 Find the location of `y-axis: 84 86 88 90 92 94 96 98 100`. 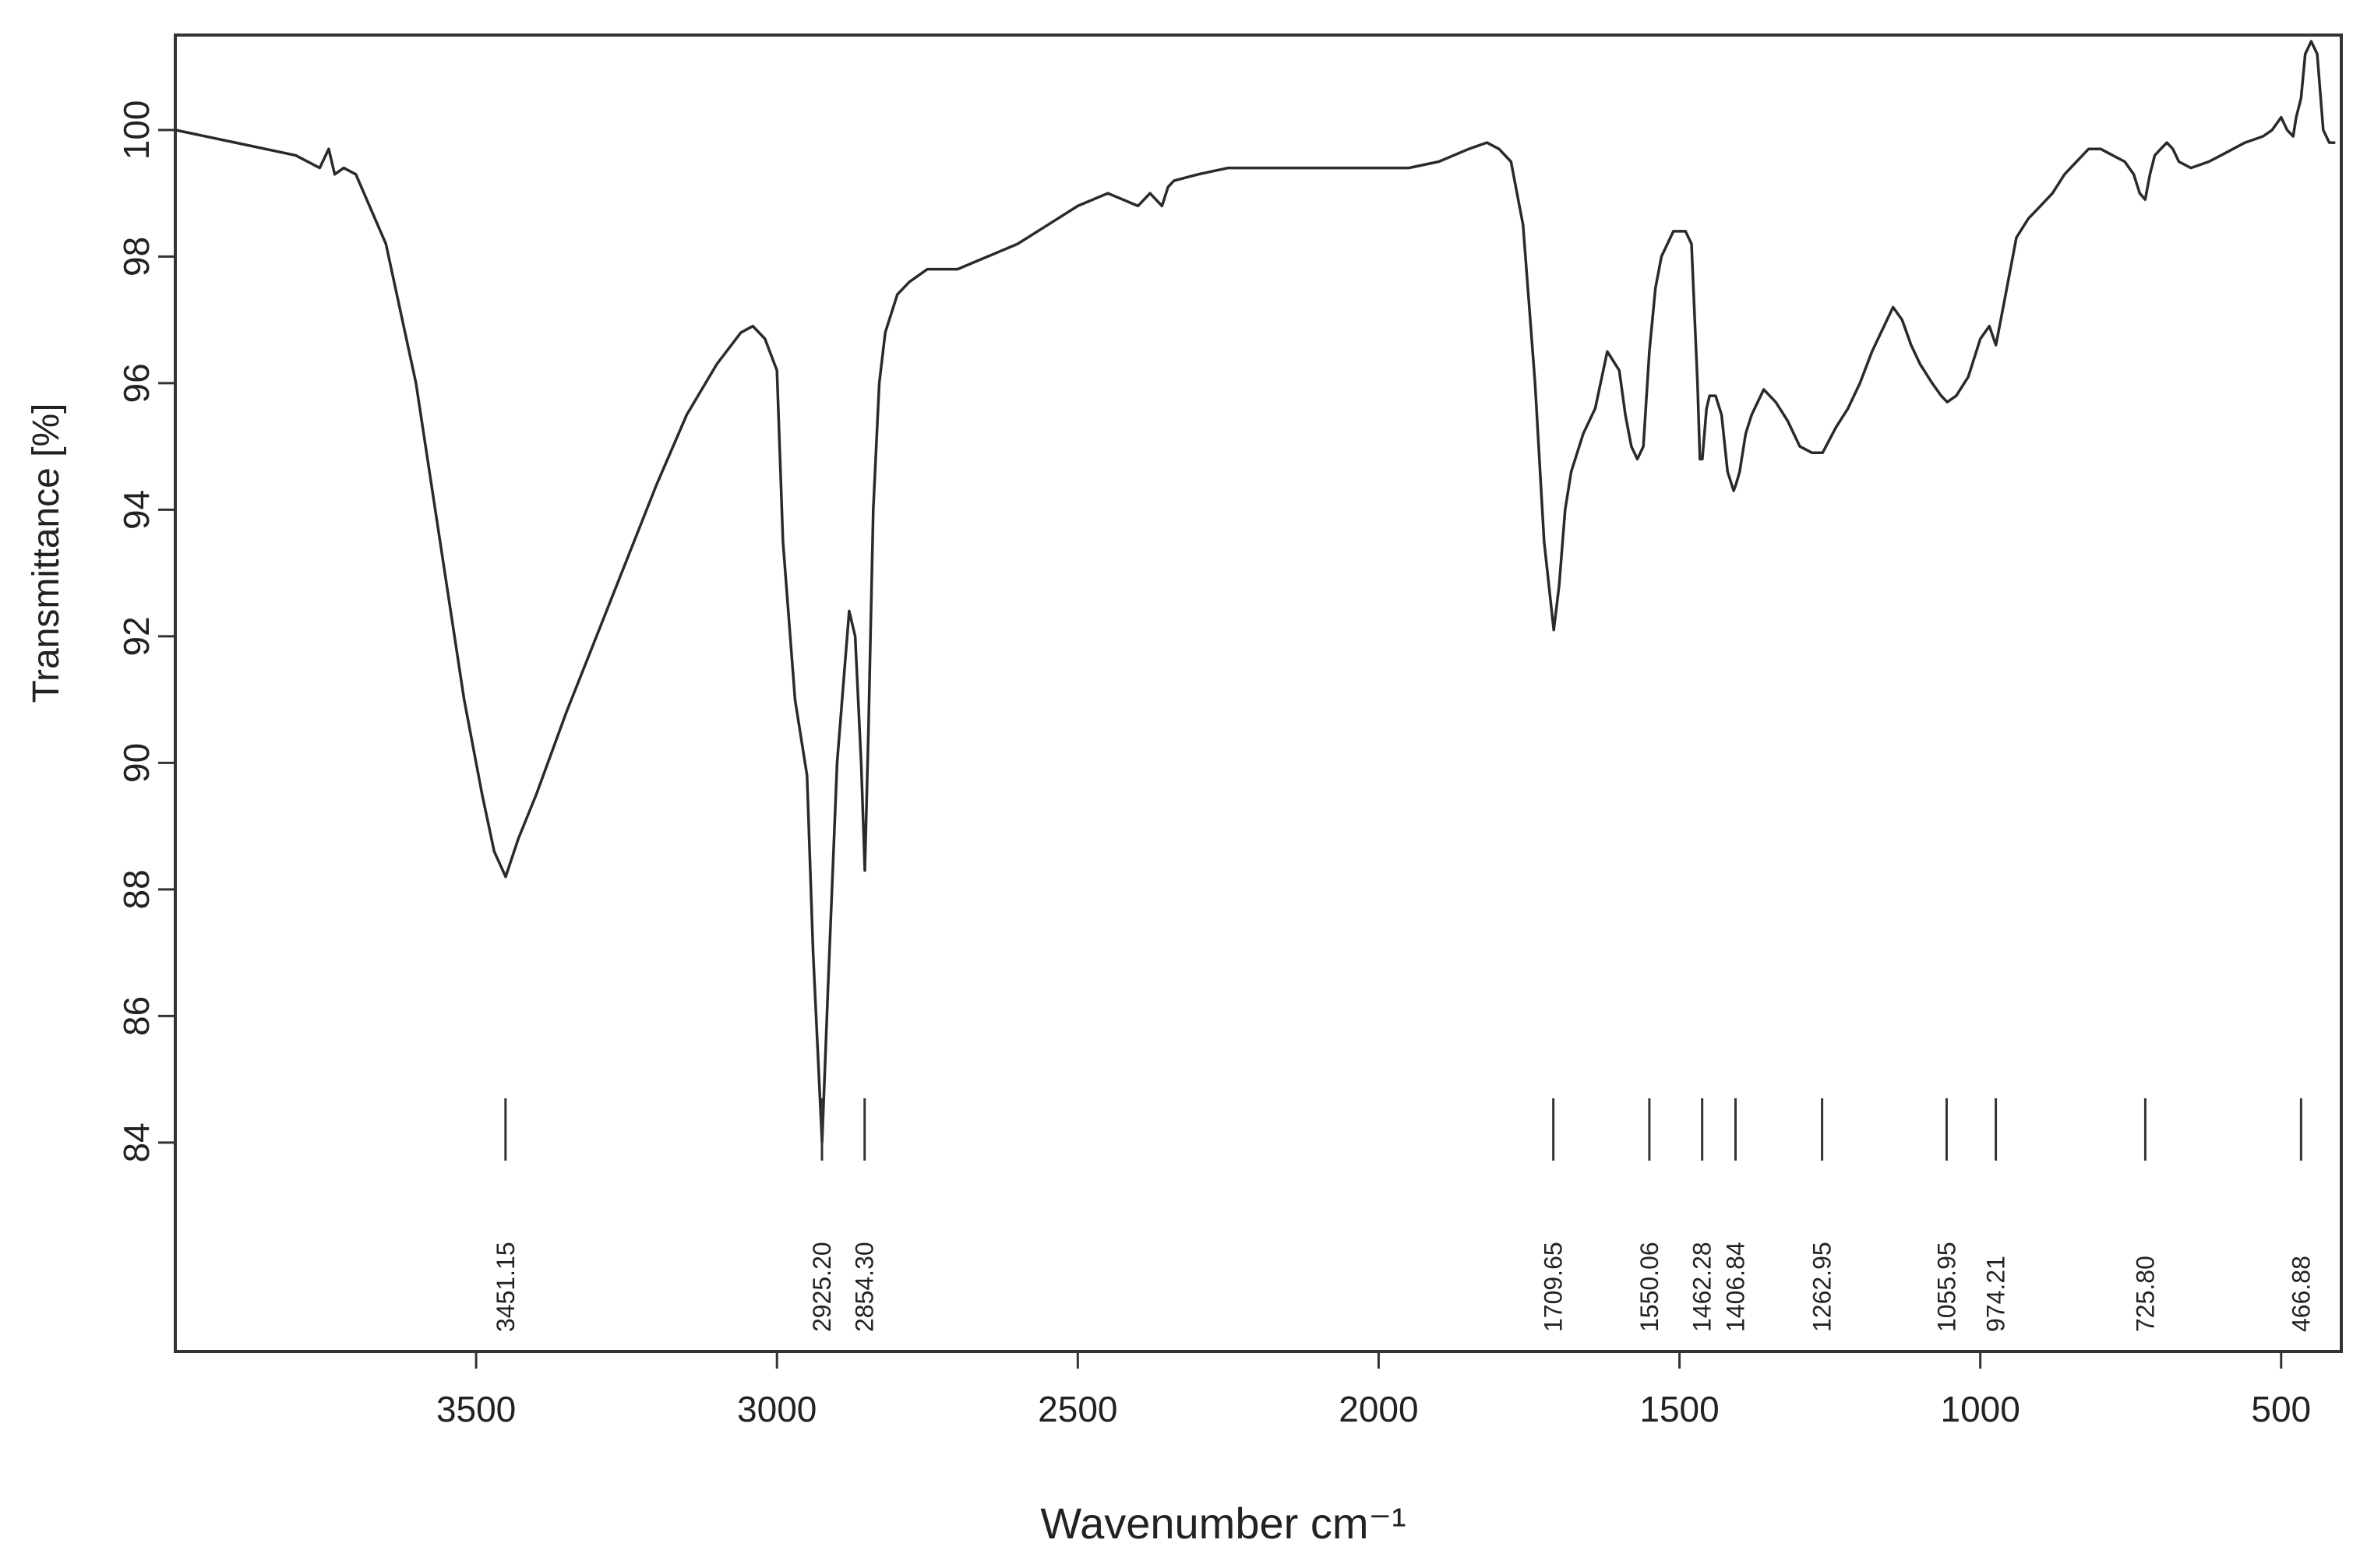

y-axis: 84 86 88 90 92 94 96 98 100 is located at coordinates (146, 631).